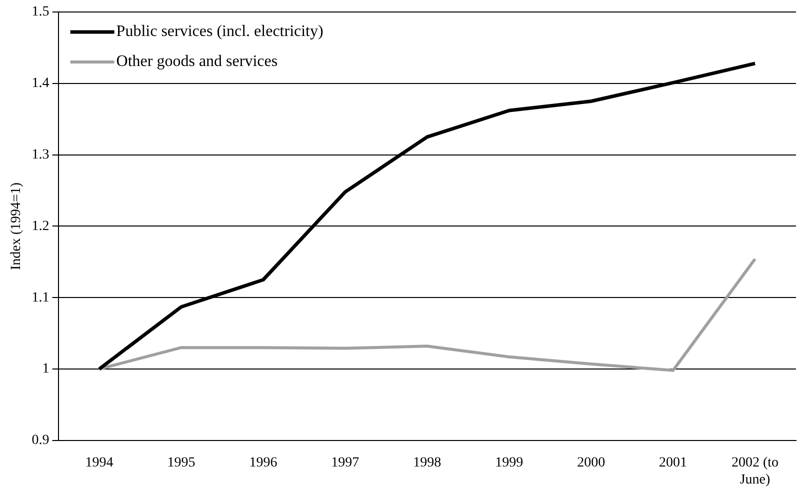 This screenshot has height=502, width=798. What do you see at coordinates (41, 226) in the screenshot?
I see `y-tick-label: 1.2` at bounding box center [41, 226].